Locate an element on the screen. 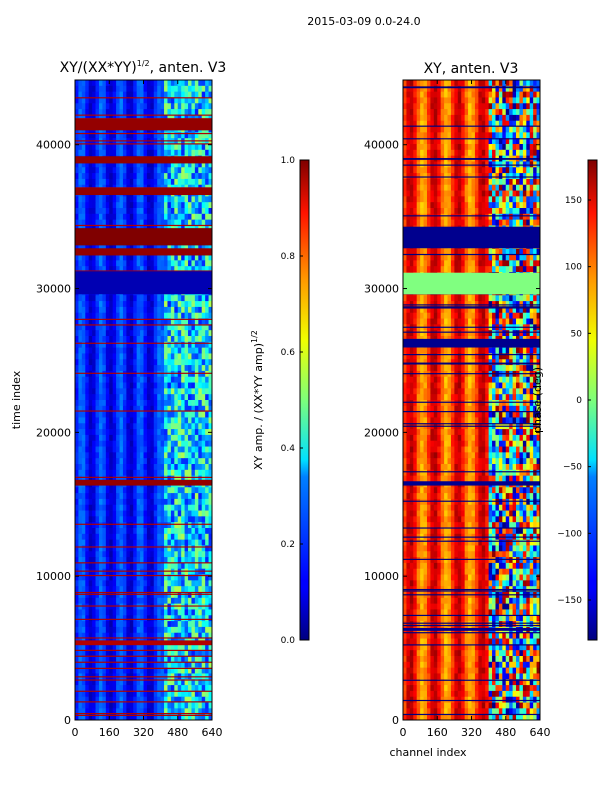 This screenshot has height=800, width=600. heat-line is located at coordinates (143, 144).